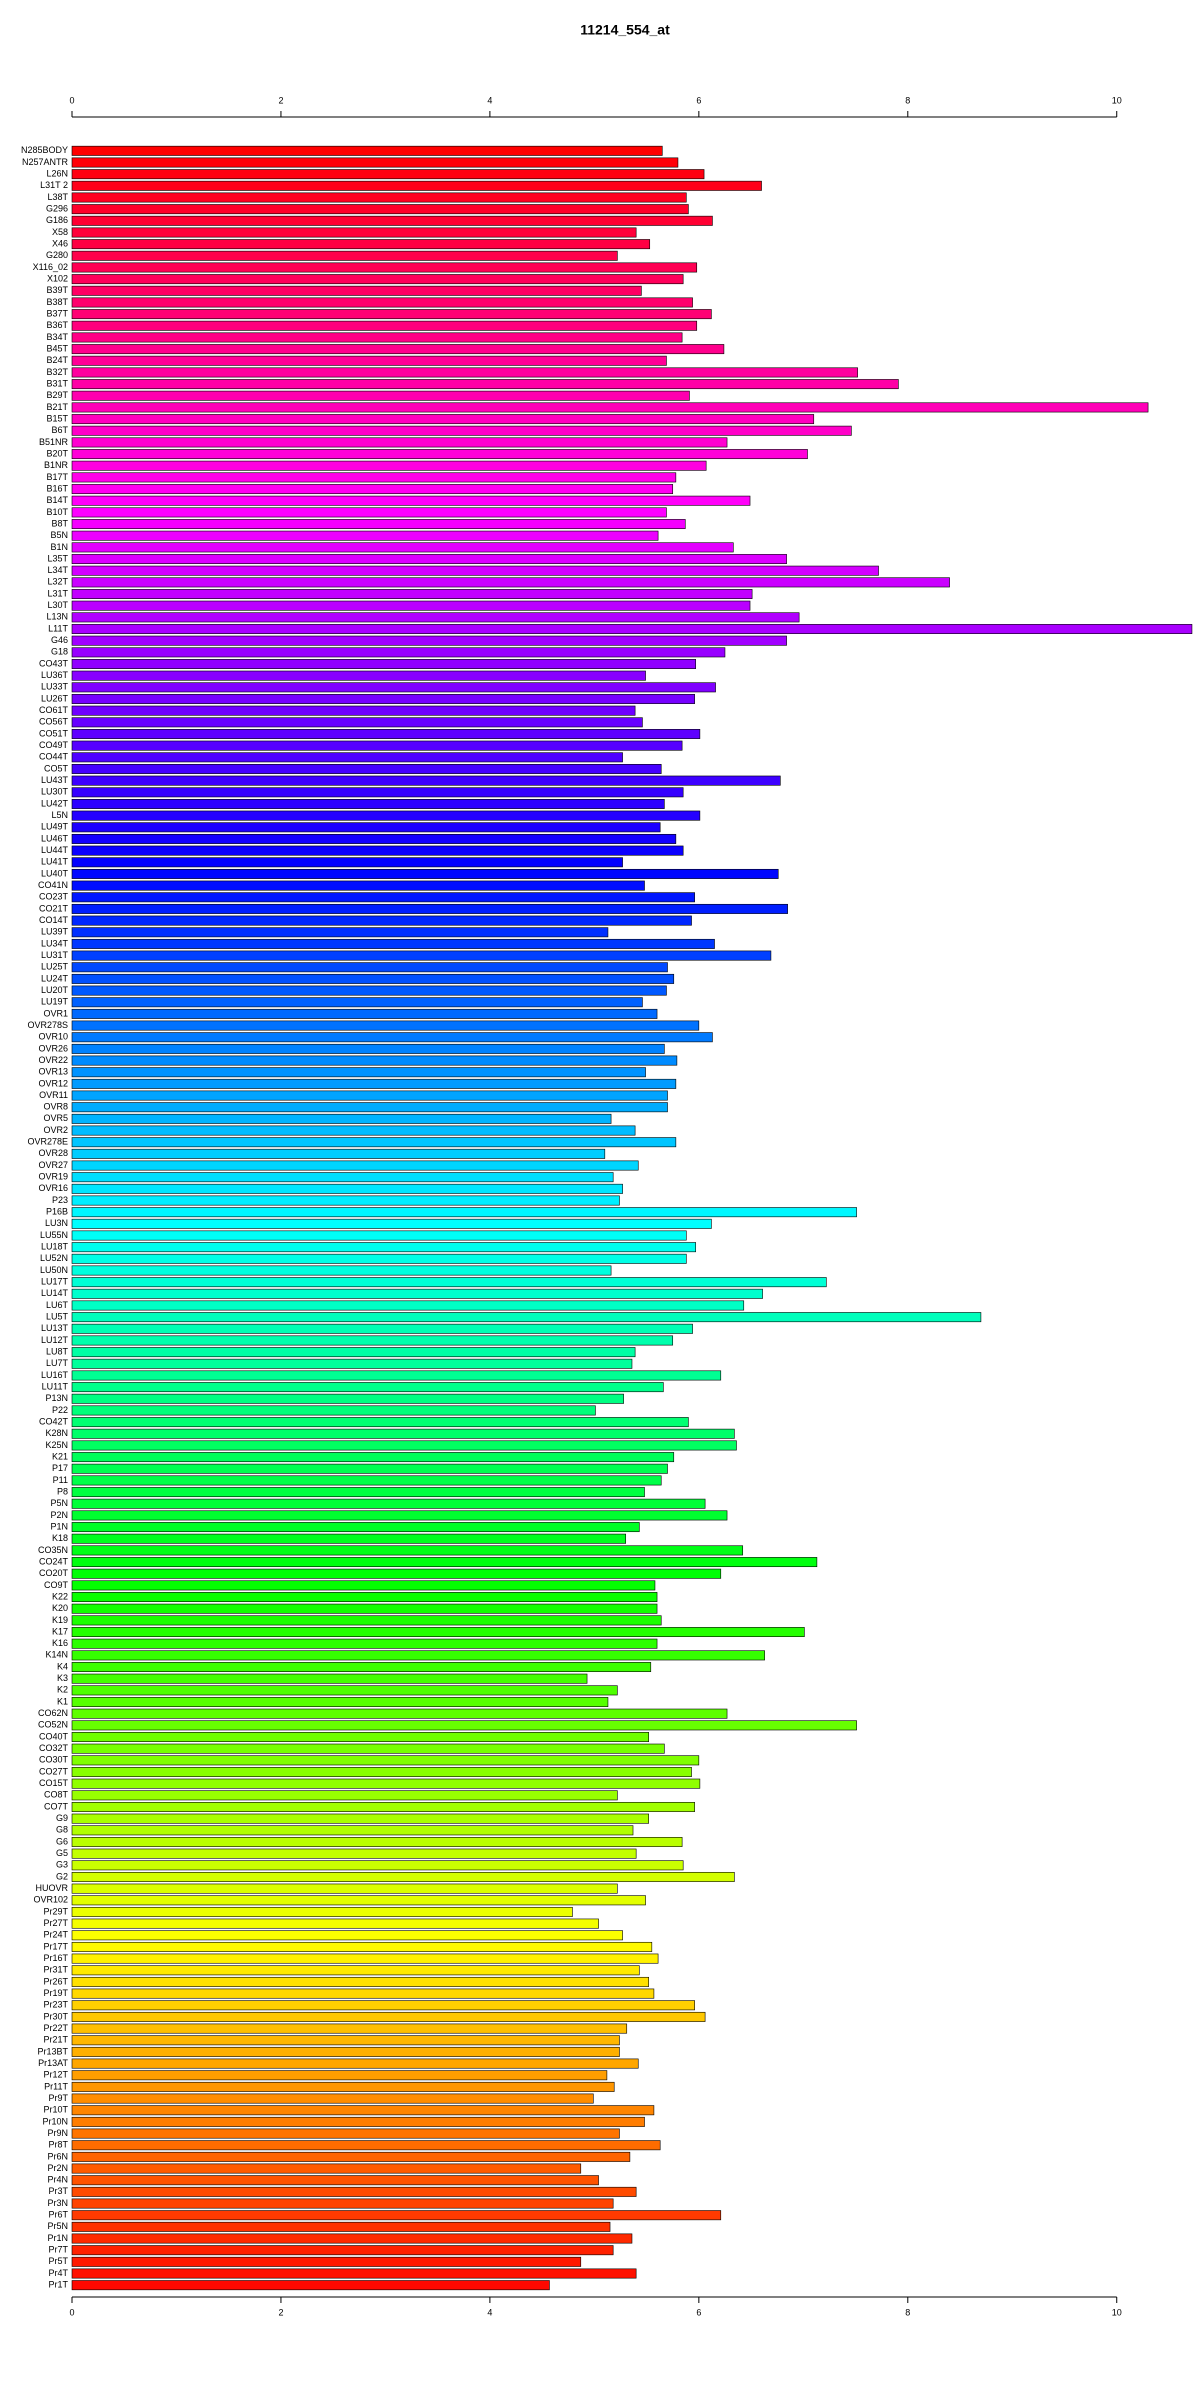 The width and height of the screenshot is (1200, 2400). What do you see at coordinates (56, 1806) in the screenshot?
I see `y-tick-label: CO7T` at bounding box center [56, 1806].